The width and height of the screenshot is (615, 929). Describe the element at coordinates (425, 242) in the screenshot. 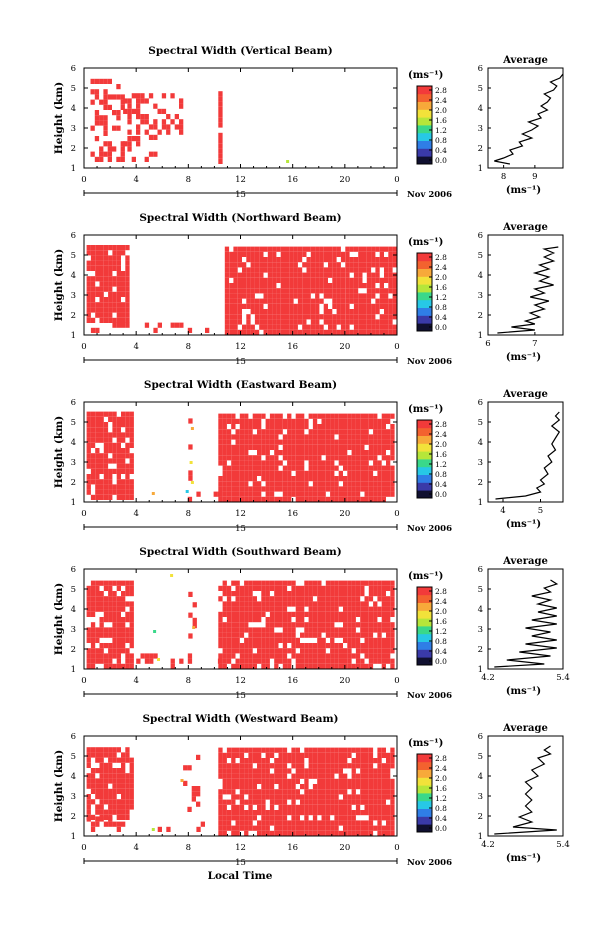

I see `colorbar-unit: (ms⁻¹)` at that location.